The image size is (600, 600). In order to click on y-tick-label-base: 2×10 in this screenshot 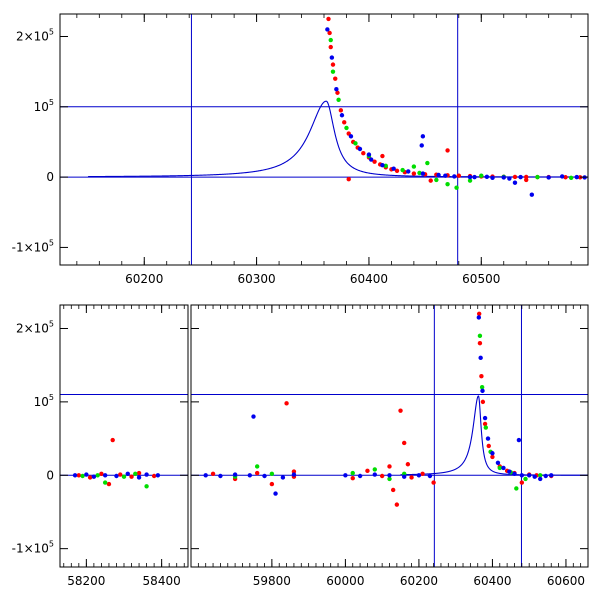, I will do `click(32, 36)`.